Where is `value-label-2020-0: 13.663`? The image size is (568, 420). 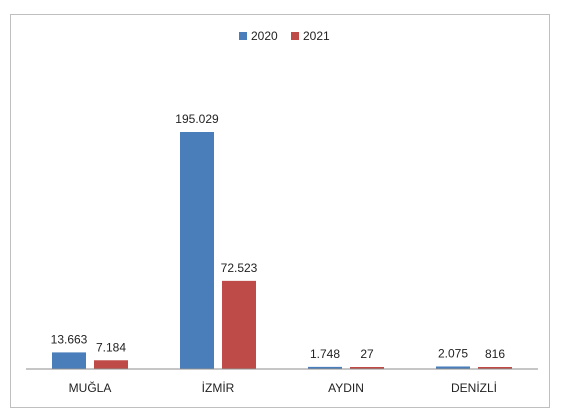 value-label-2020-0: 13.663 is located at coordinates (69, 339).